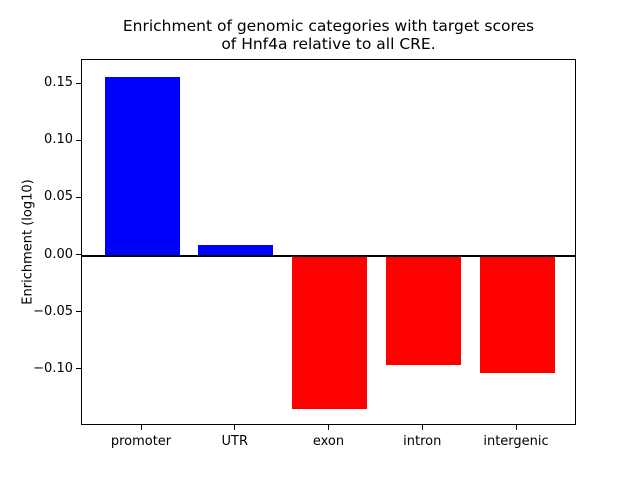 This screenshot has width=640, height=480. Describe the element at coordinates (236, 250) in the screenshot. I see `bar-UTR` at that location.